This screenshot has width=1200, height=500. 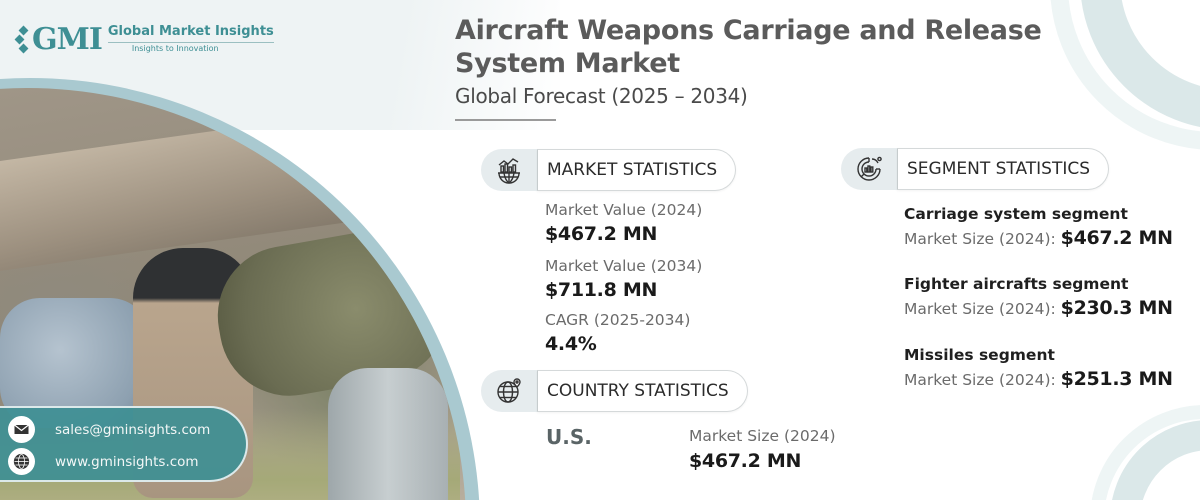 I want to click on chart-globe-icon, so click(x=509, y=170).